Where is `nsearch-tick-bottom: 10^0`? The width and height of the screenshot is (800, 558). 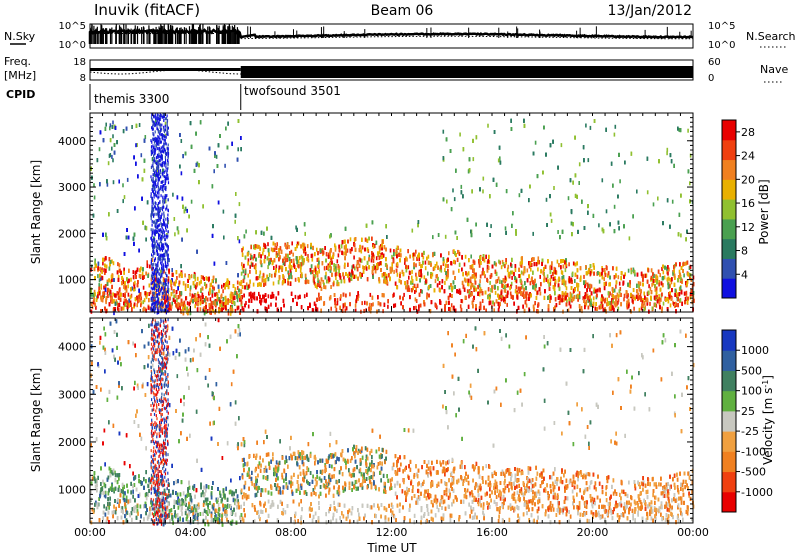
nsearch-tick-bottom: 10^0 is located at coordinates (721, 45).